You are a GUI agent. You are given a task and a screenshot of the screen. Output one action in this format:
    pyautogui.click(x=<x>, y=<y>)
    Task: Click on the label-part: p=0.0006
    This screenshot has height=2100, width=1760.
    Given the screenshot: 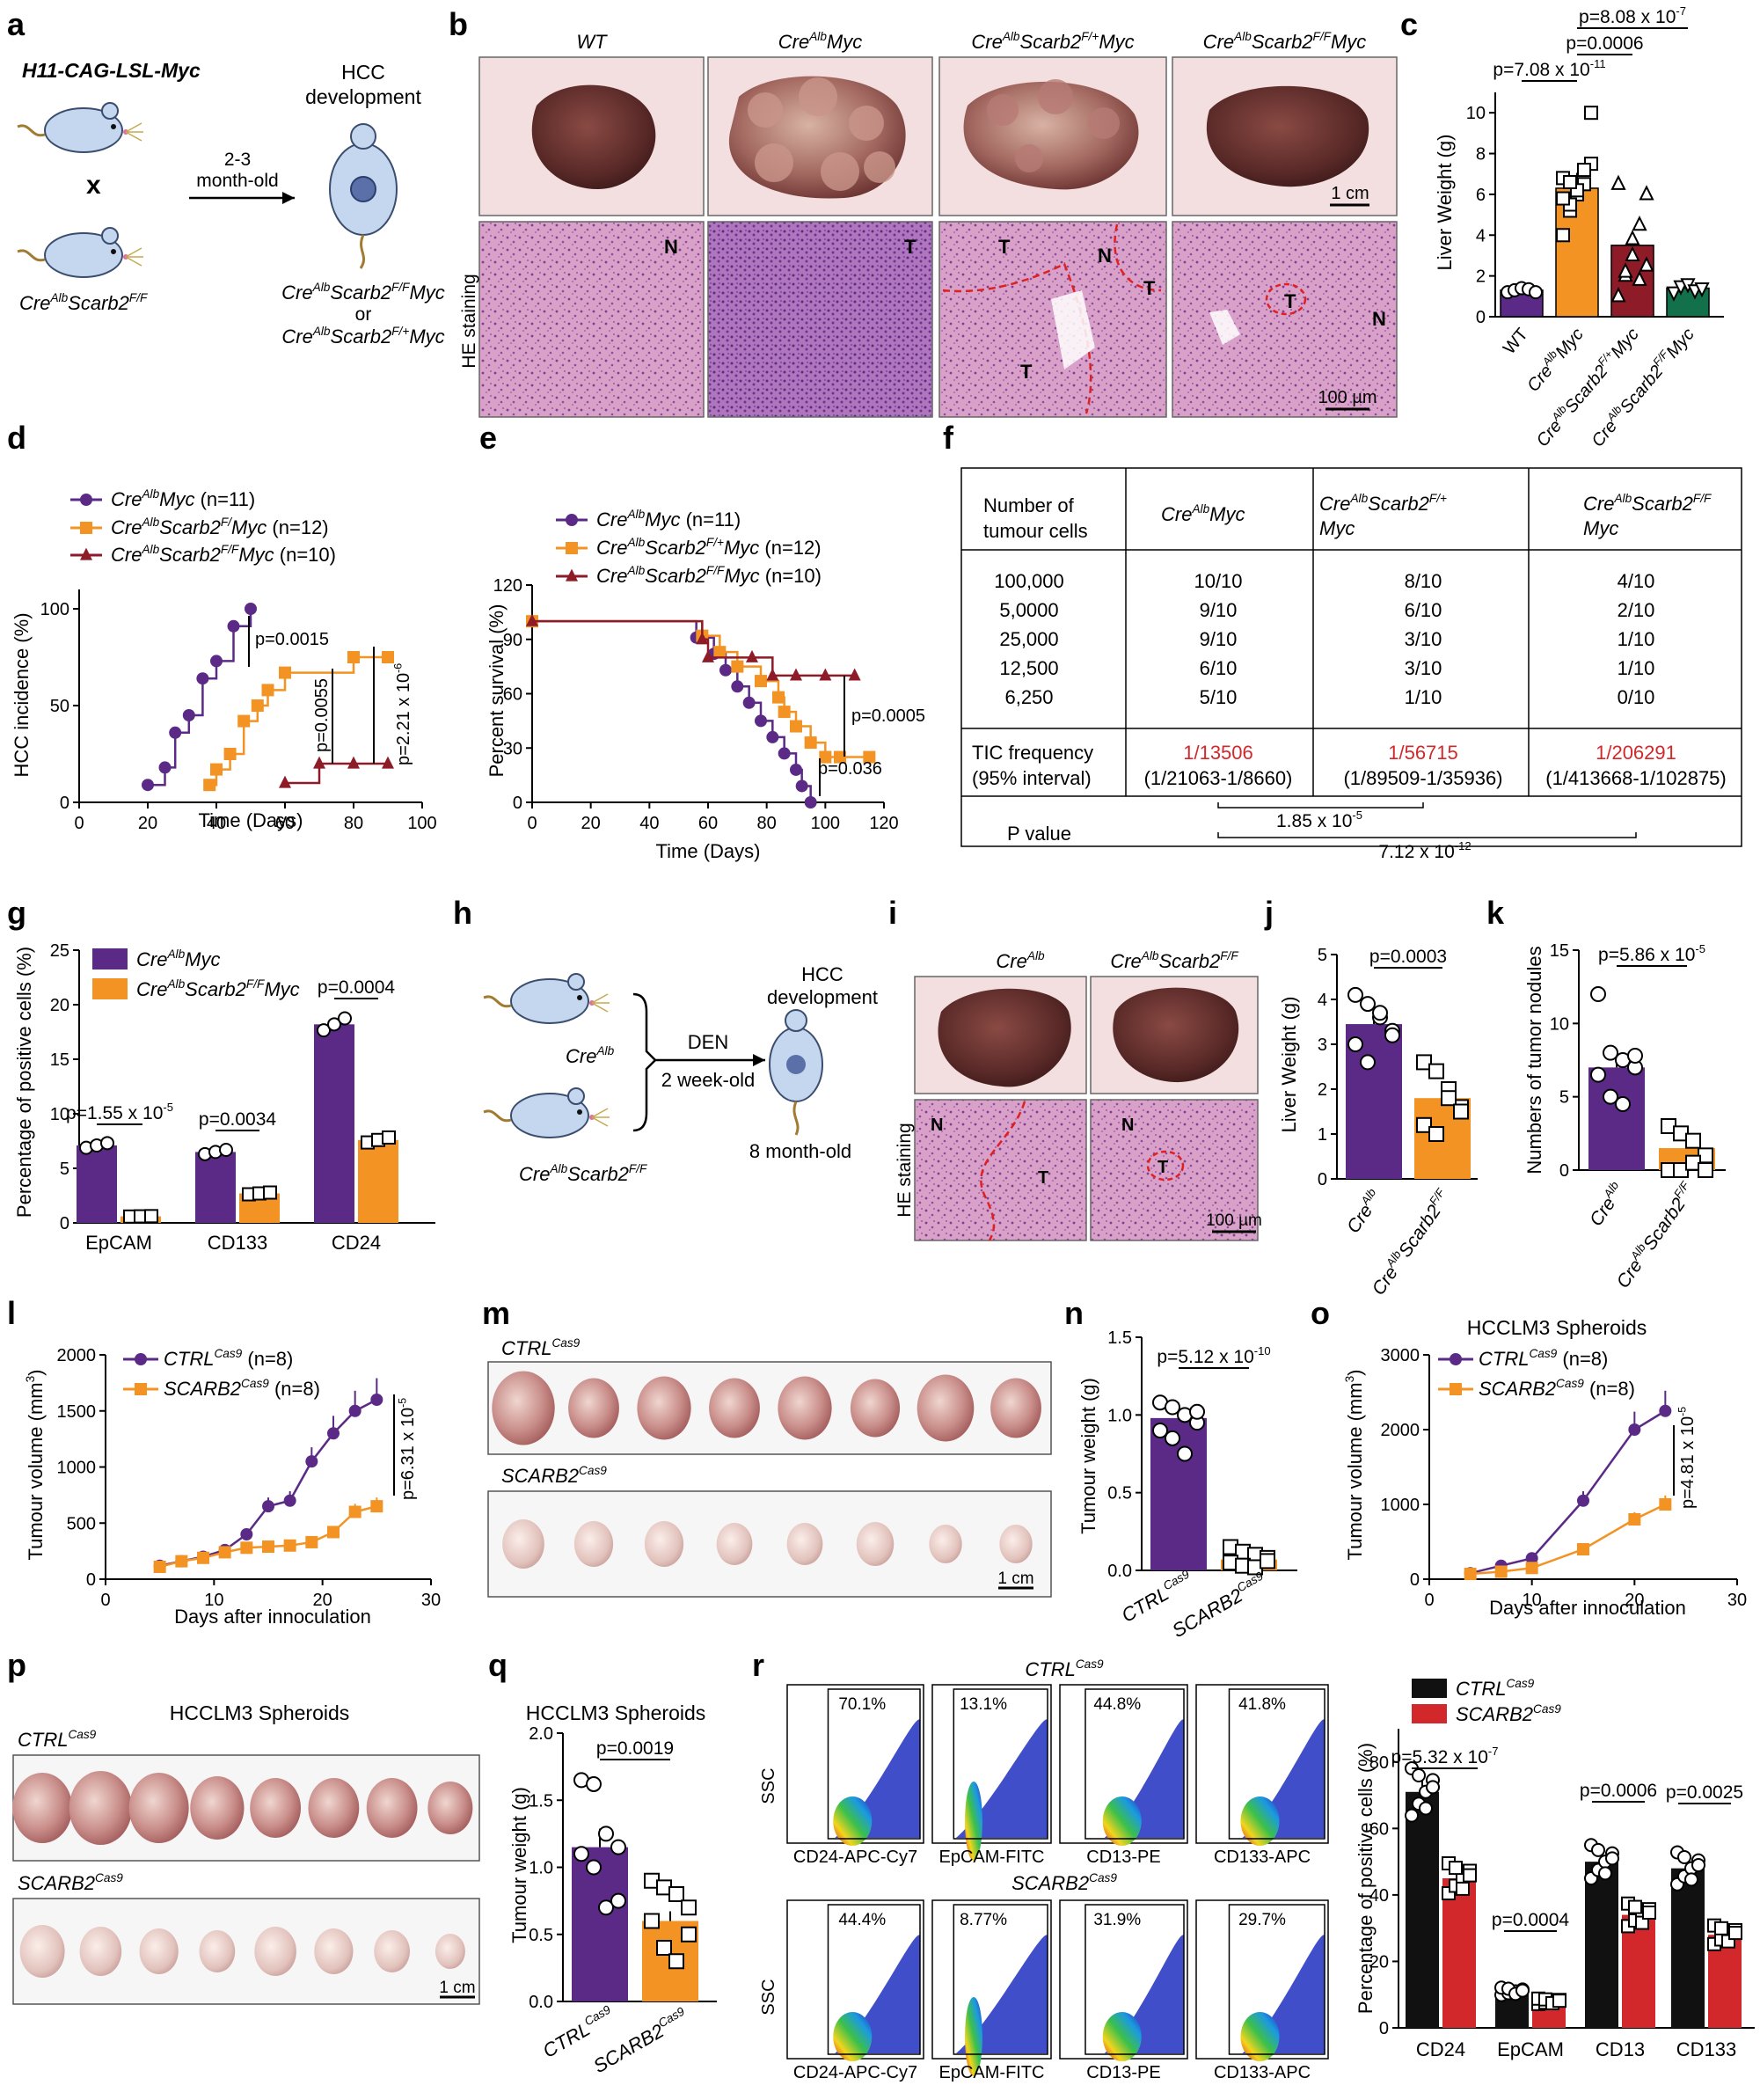 What is the action you would take?
    pyautogui.click(x=1604, y=43)
    